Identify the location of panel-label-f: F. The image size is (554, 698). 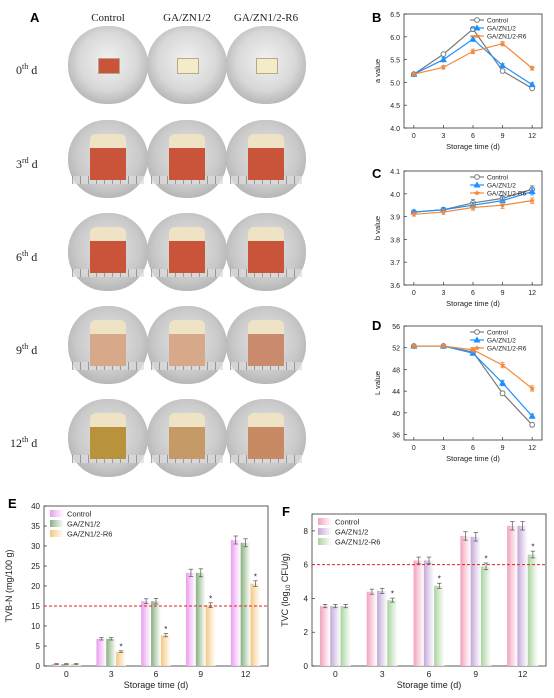
(286, 511).